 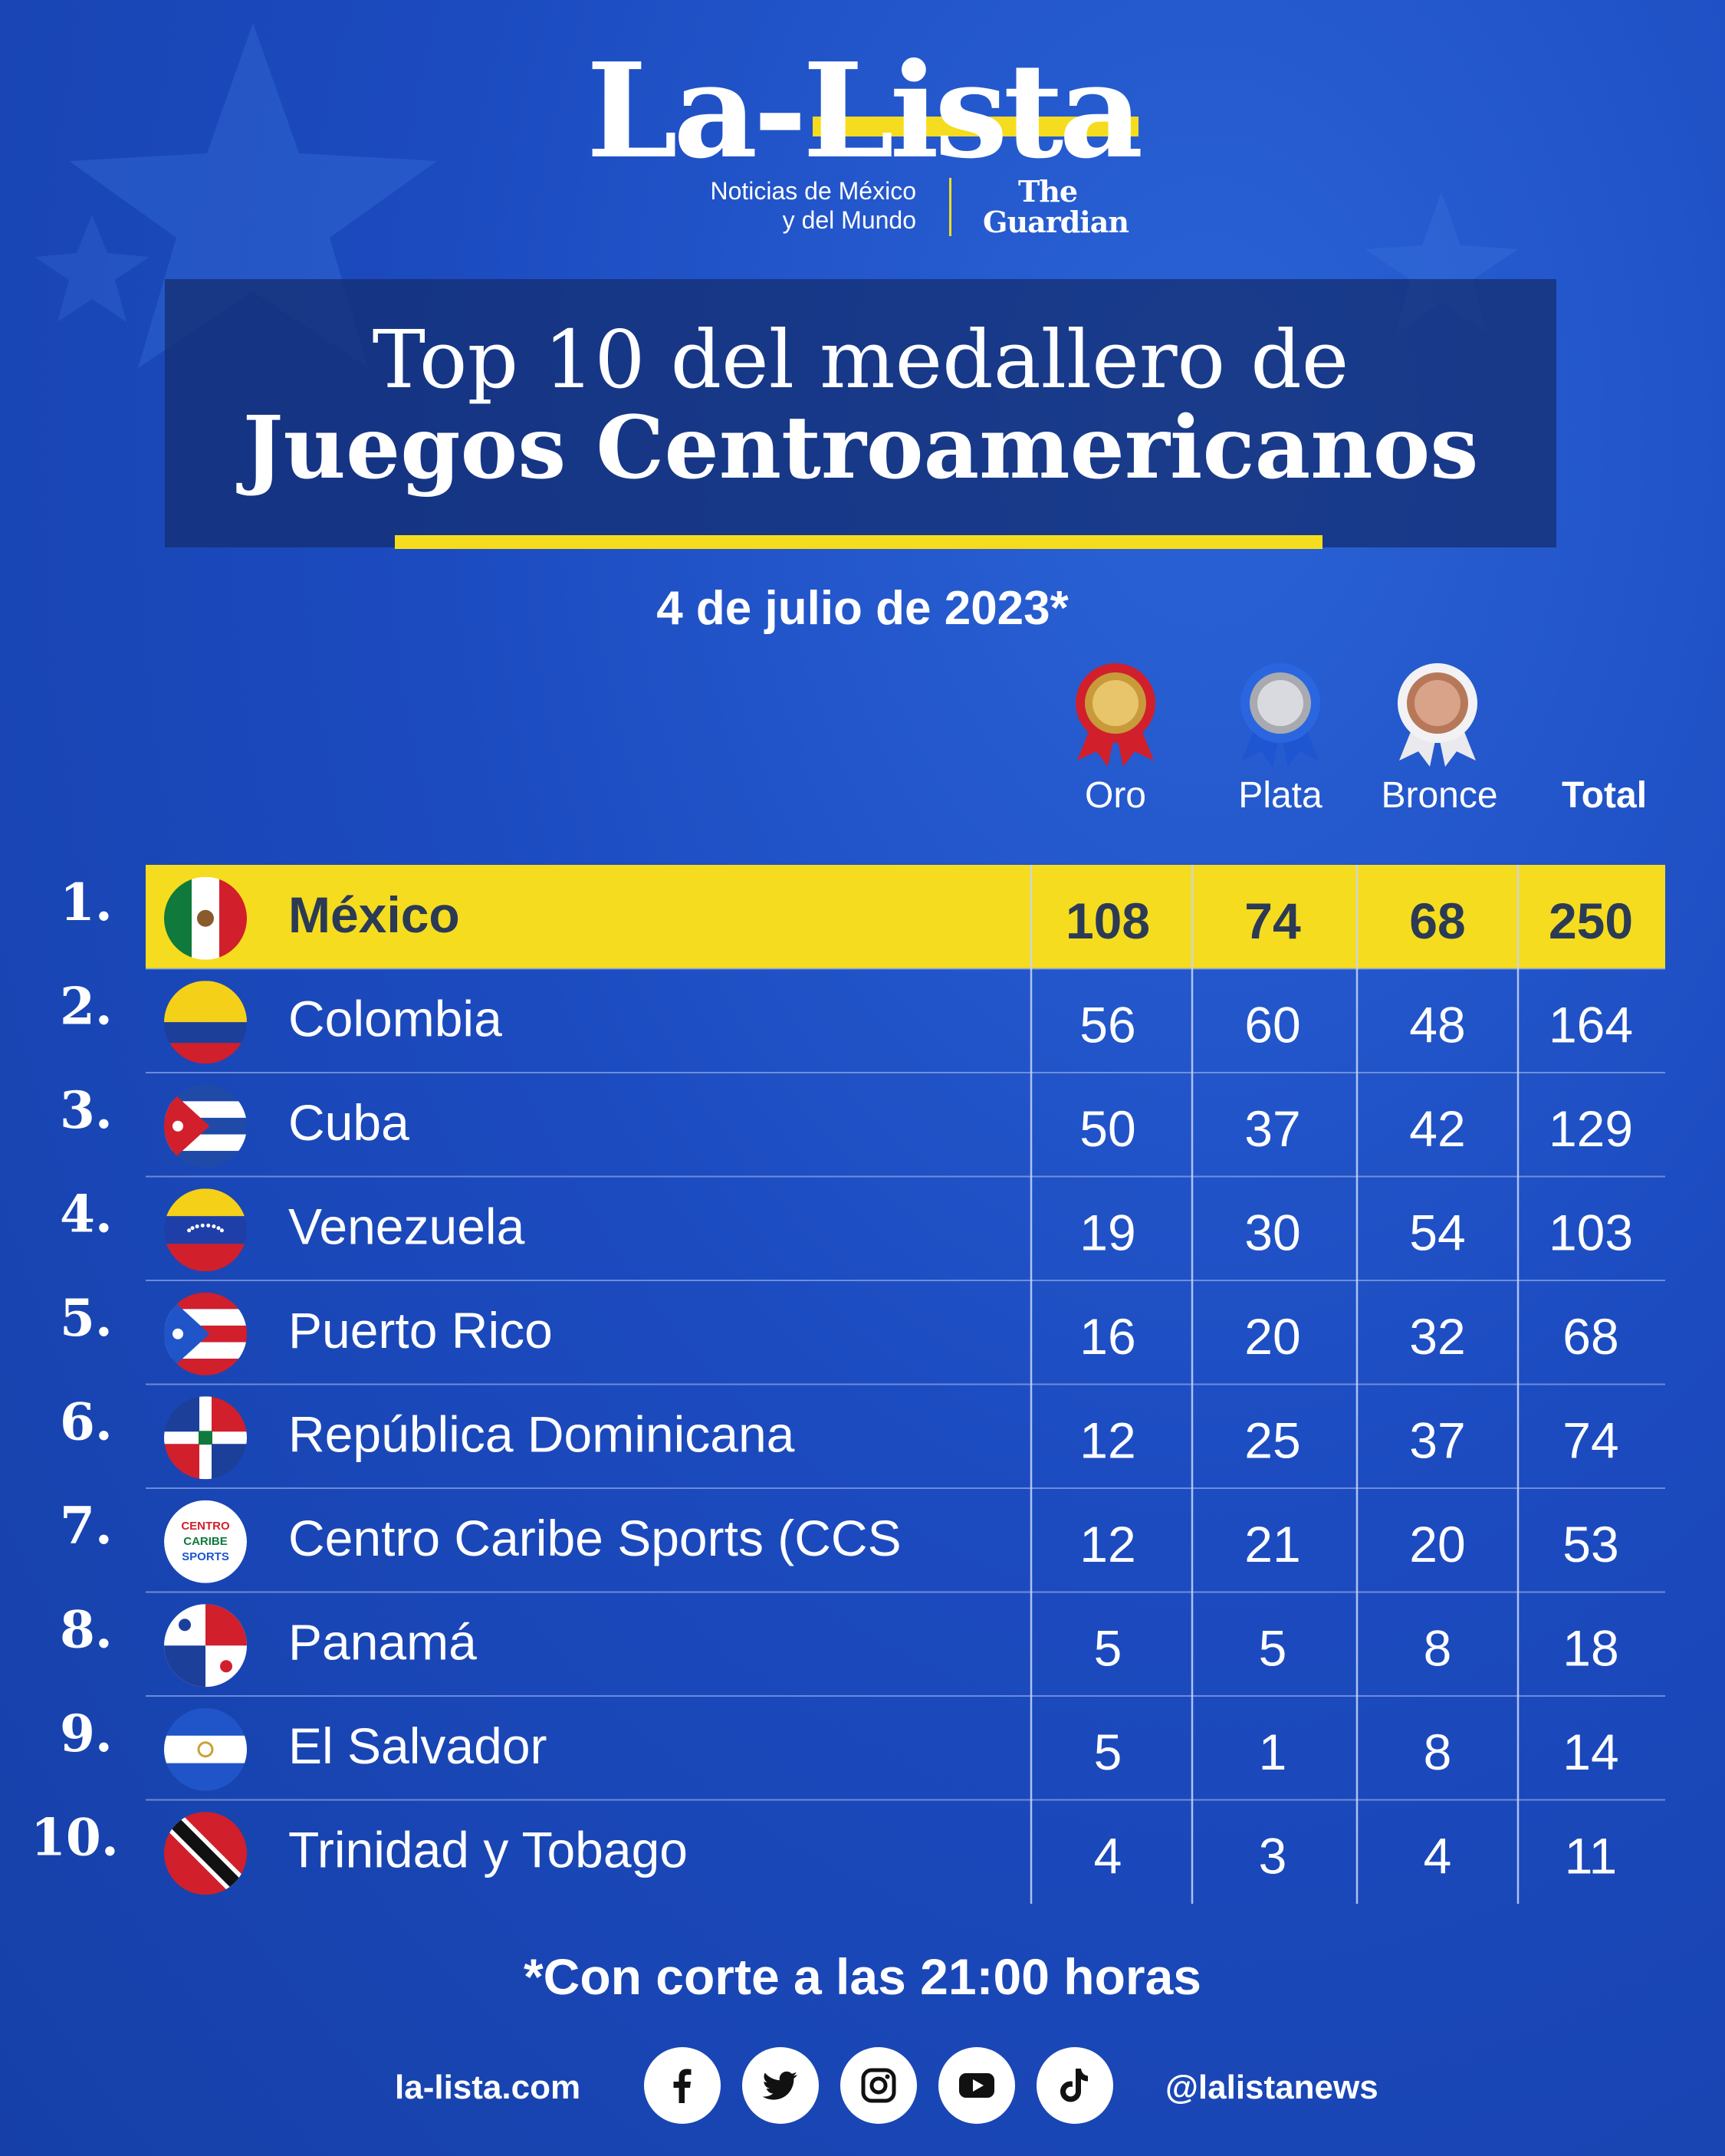 What do you see at coordinates (860, 448) in the screenshot?
I see `title-line-2: Juegos Centroamericanos` at bounding box center [860, 448].